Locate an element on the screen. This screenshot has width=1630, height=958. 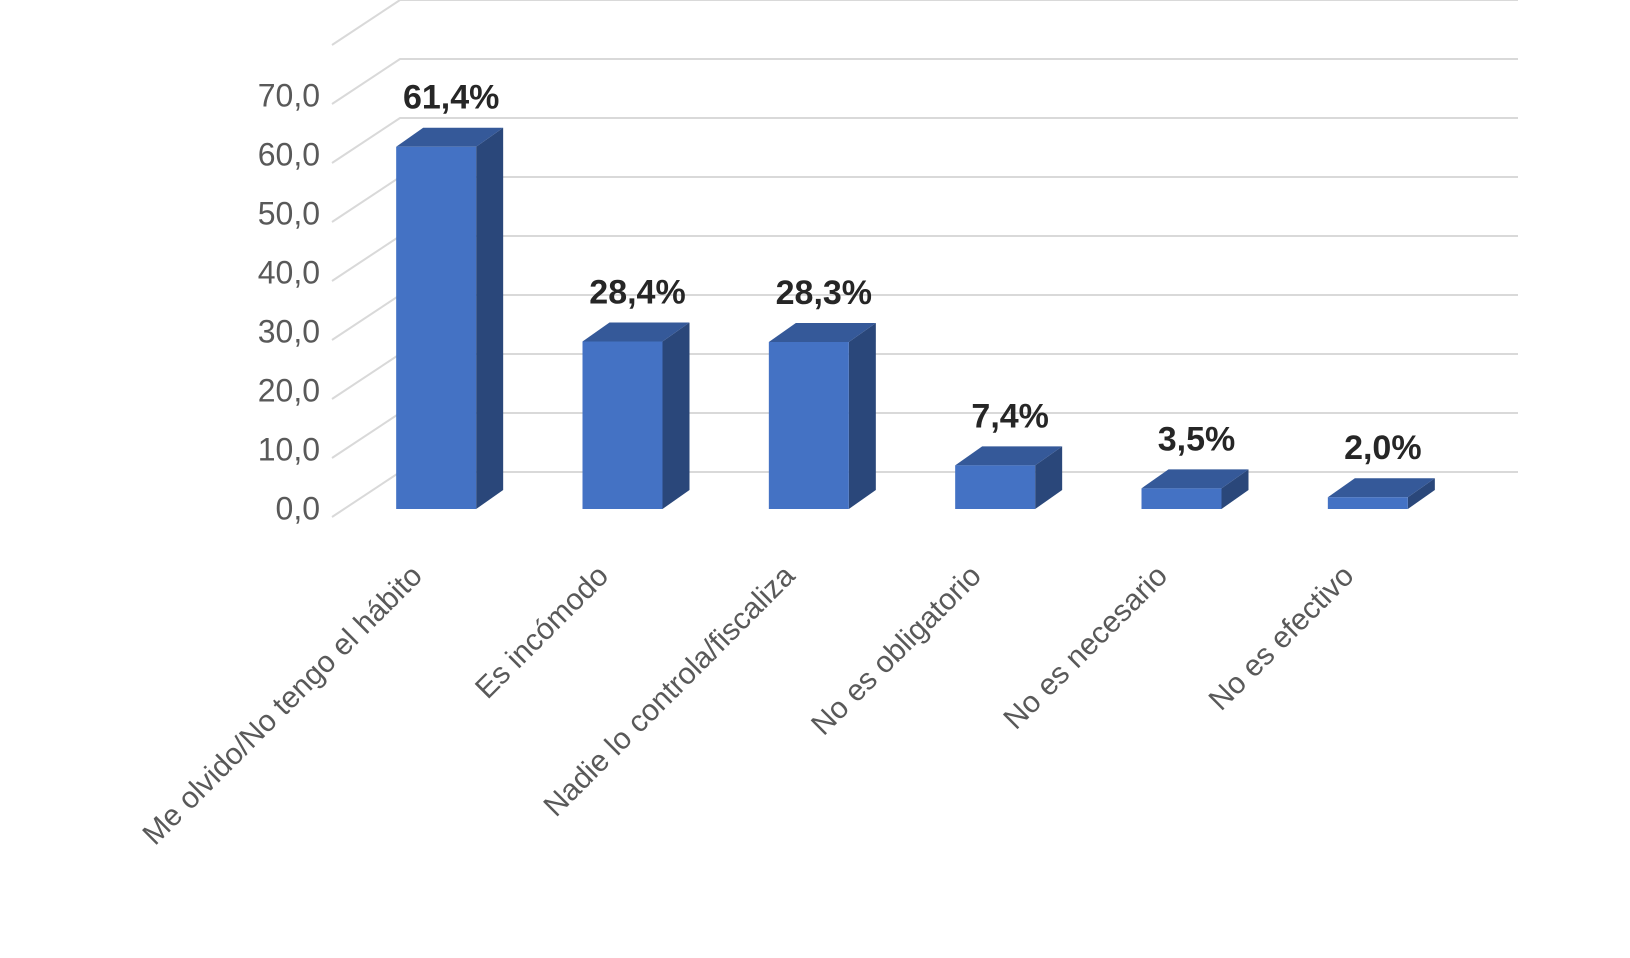
y-tick-label: 50,0 is located at coordinates (289, 213).